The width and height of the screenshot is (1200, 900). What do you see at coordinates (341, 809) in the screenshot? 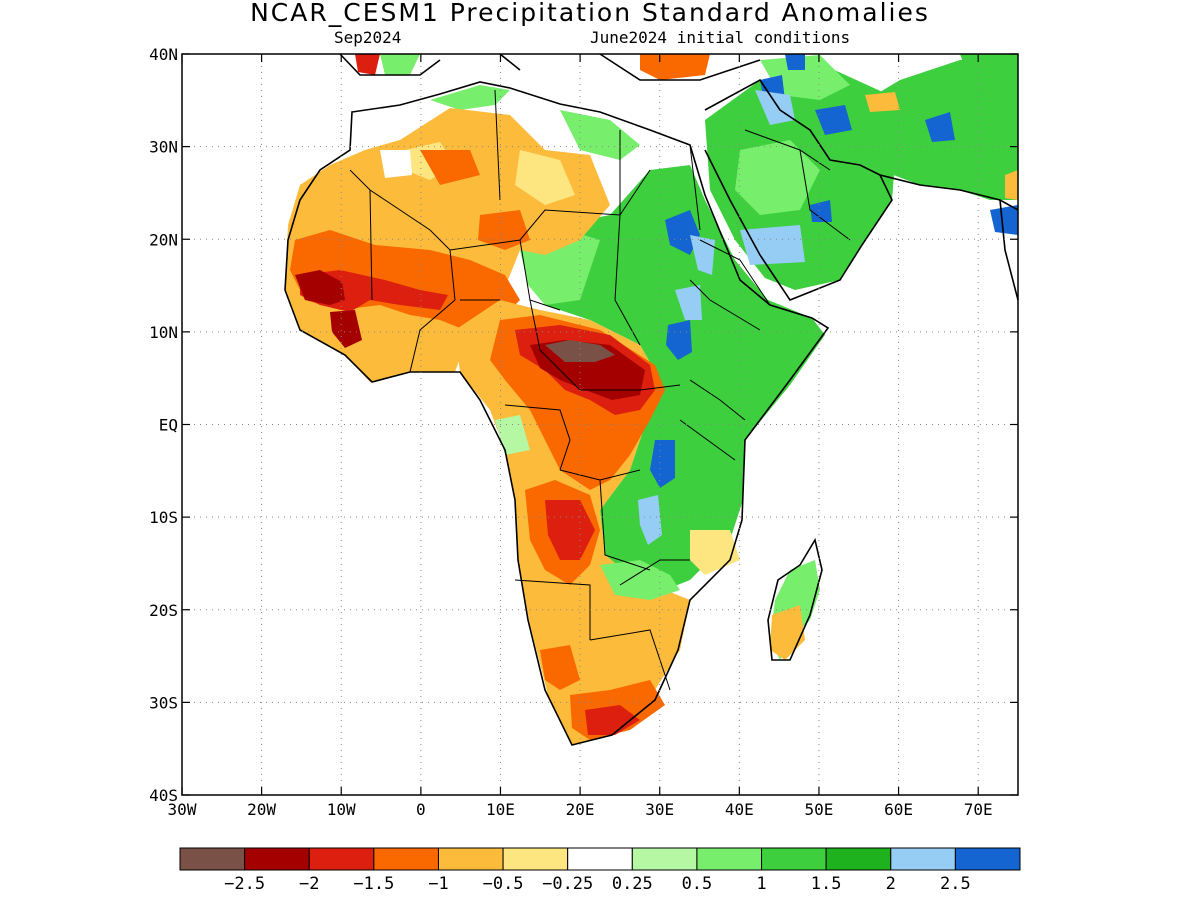
I see `lon-tick-label: 10W` at bounding box center [341, 809].